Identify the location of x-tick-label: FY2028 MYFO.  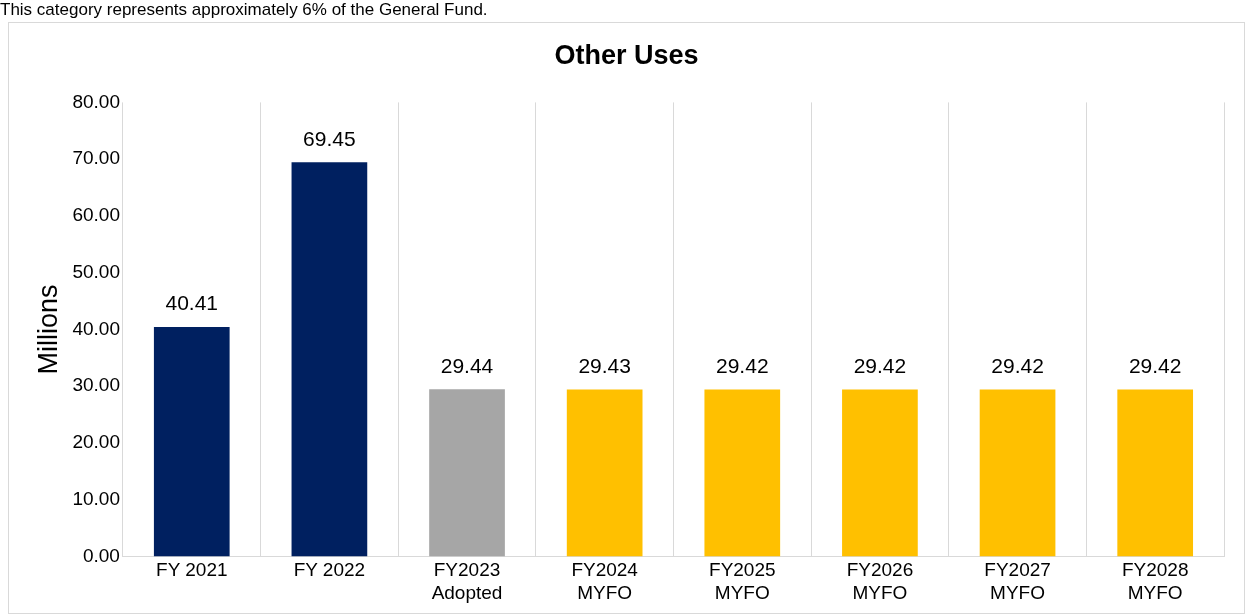
(1155, 581).